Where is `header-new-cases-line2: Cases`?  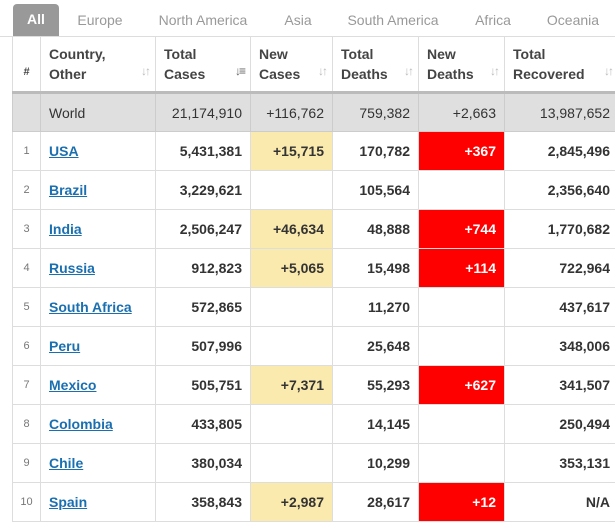 header-new-cases-line2: Cases is located at coordinates (280, 74).